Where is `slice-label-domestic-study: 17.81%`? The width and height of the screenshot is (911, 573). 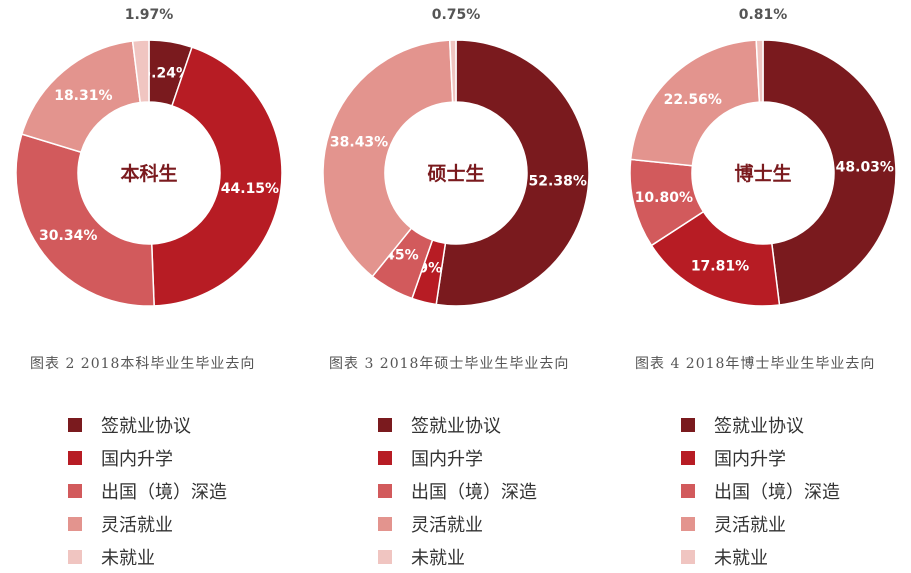 slice-label-domestic-study: 17.81% is located at coordinates (720, 266).